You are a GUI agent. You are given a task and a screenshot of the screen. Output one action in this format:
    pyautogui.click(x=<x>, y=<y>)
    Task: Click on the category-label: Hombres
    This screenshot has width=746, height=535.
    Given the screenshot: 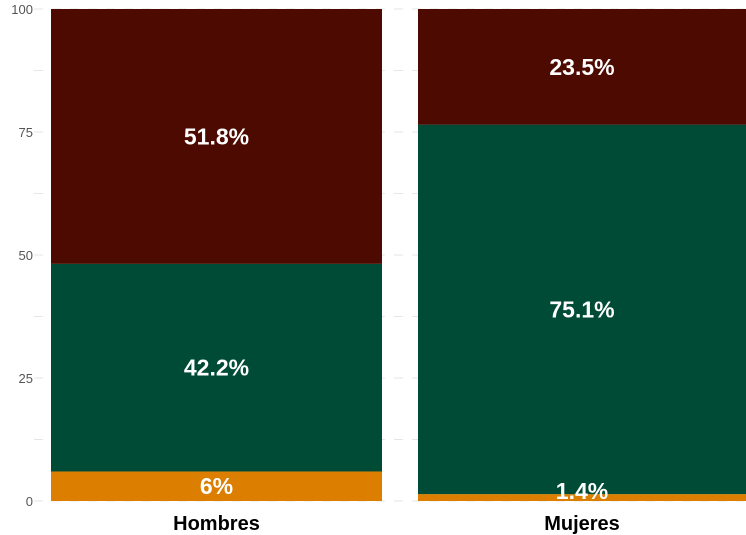 What is the action you would take?
    pyautogui.click(x=216, y=524)
    